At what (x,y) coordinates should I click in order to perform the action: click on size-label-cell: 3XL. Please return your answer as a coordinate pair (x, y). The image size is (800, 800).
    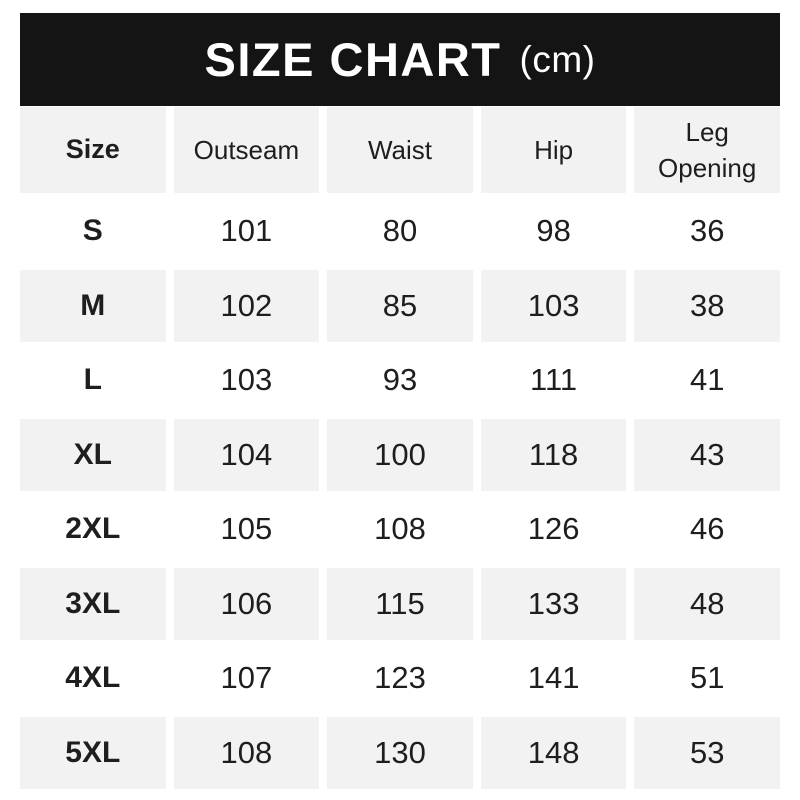
    Looking at the image, I should click on (93, 603).